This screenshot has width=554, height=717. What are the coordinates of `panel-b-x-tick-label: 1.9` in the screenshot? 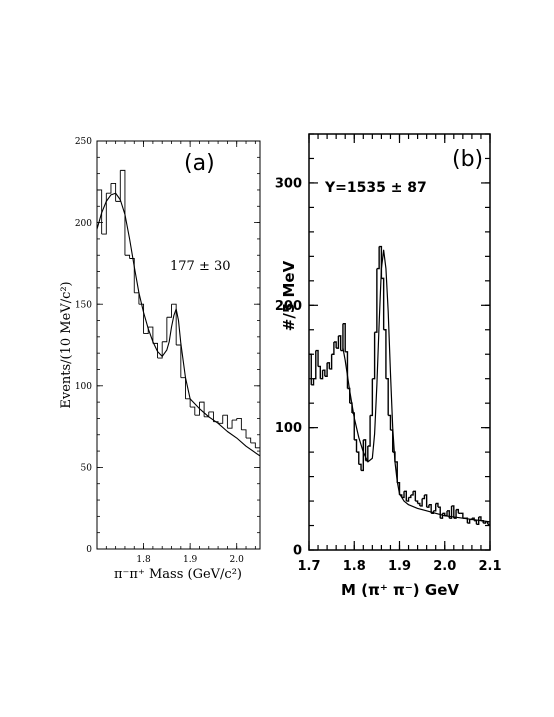 It's located at (399, 566).